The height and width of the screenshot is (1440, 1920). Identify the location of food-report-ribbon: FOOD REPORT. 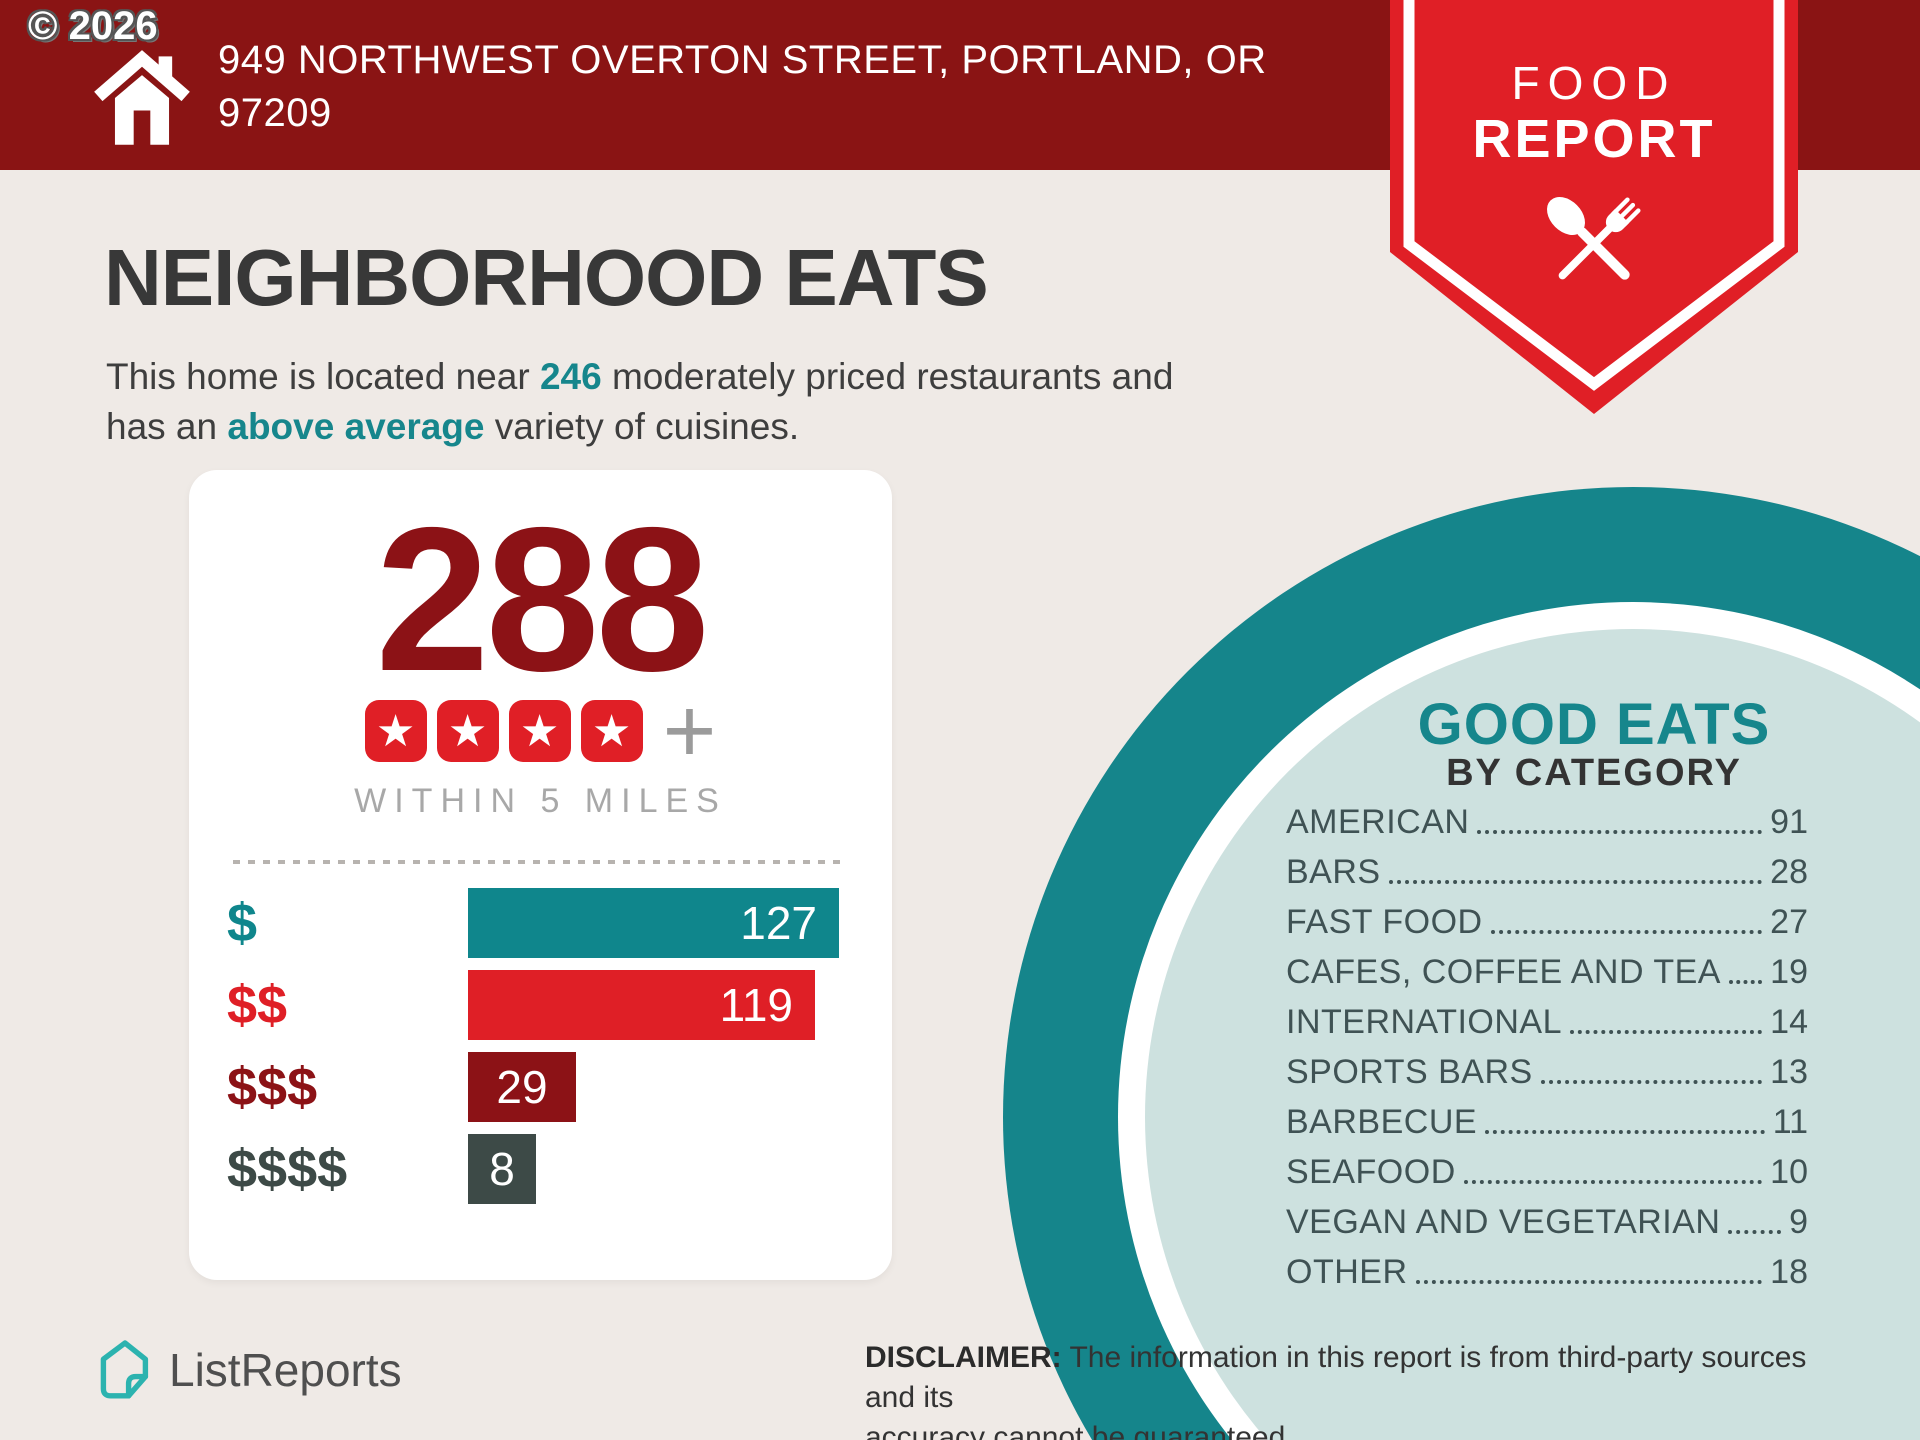
(1594, 220).